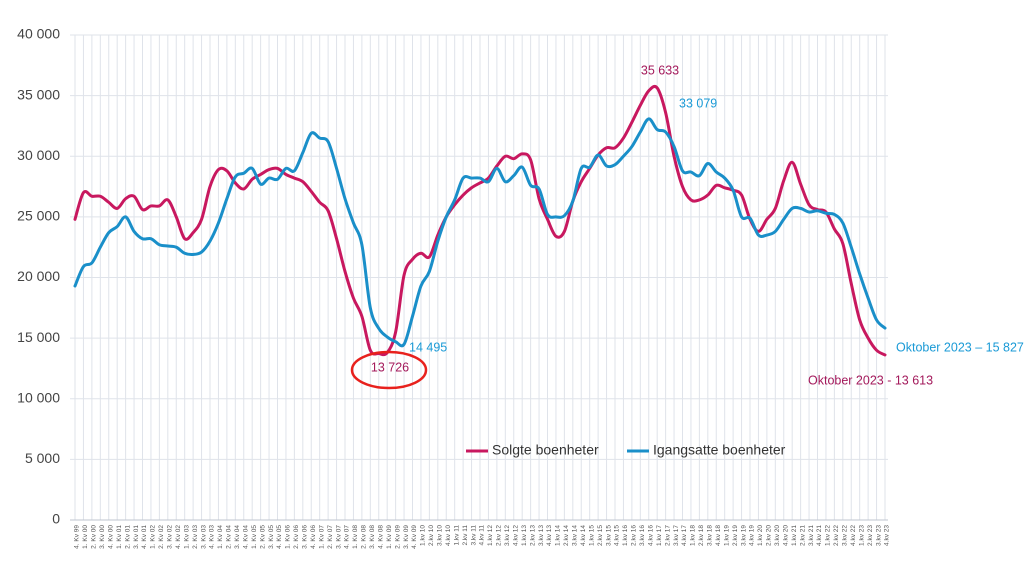 The image size is (1036, 570). Describe the element at coordinates (524, 535) in the screenshot. I see `x-tick-label: 1.kv 13` at that location.